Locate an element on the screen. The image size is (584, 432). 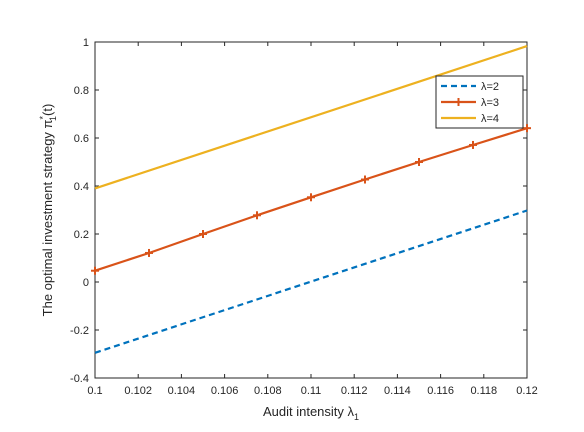
y-tick-label: 0.6 is located at coordinates (81, 139).